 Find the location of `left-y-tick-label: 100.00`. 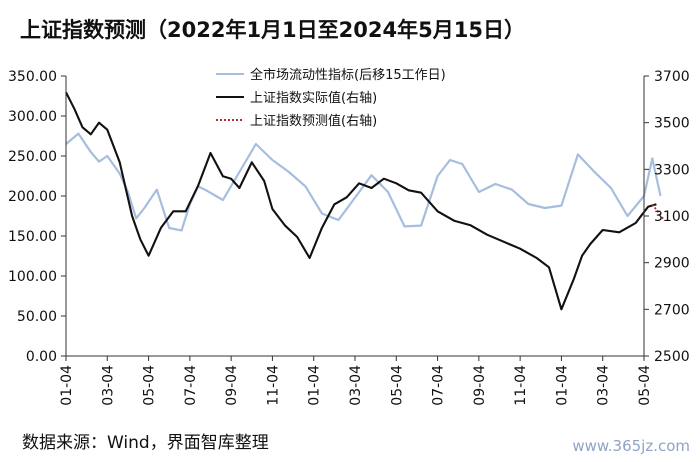

left-y-tick-label: 100.00 is located at coordinates (32, 277).